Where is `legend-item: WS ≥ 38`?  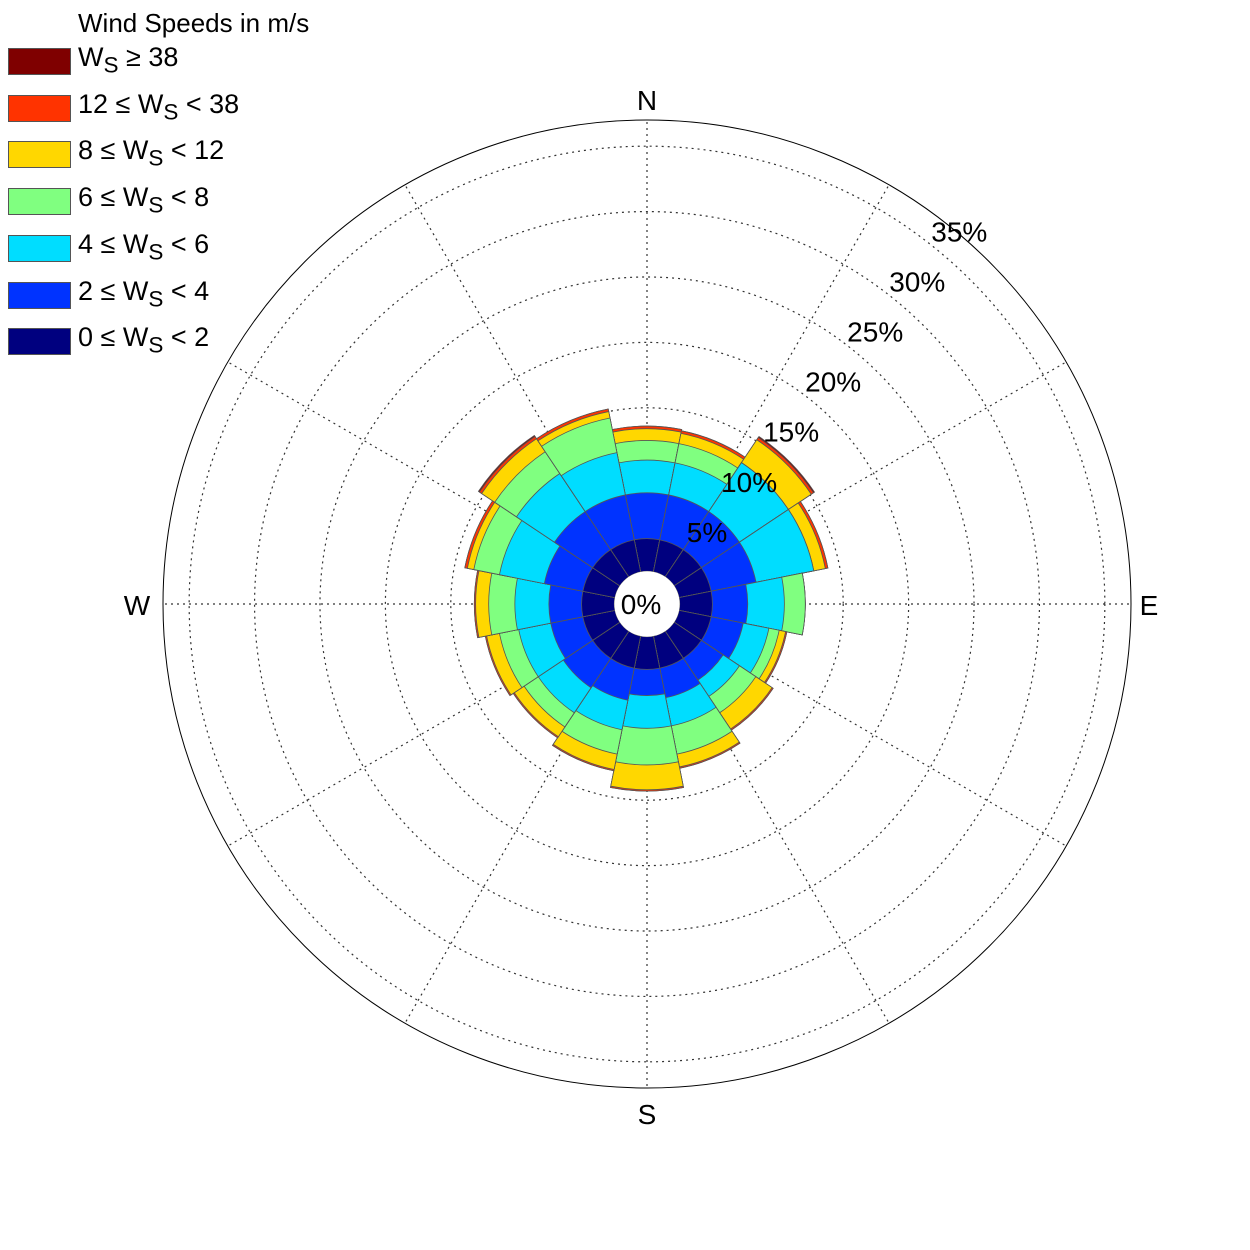
legend-item: WS ≥ 38 is located at coordinates (168, 59).